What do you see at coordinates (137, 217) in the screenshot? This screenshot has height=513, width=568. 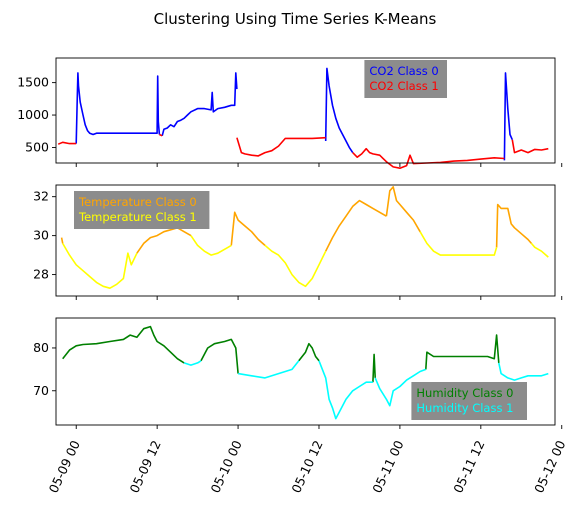 I see `legend-entry: Temperature Class 1` at bounding box center [137, 217].